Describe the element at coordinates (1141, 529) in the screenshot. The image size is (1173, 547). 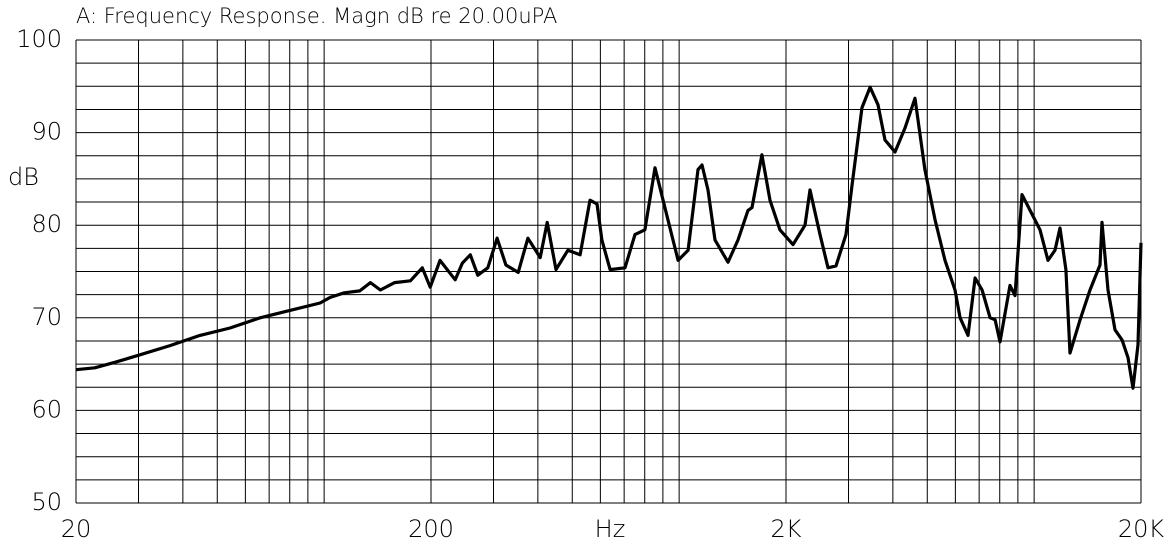
I see `x-tick-label: 20K` at that location.